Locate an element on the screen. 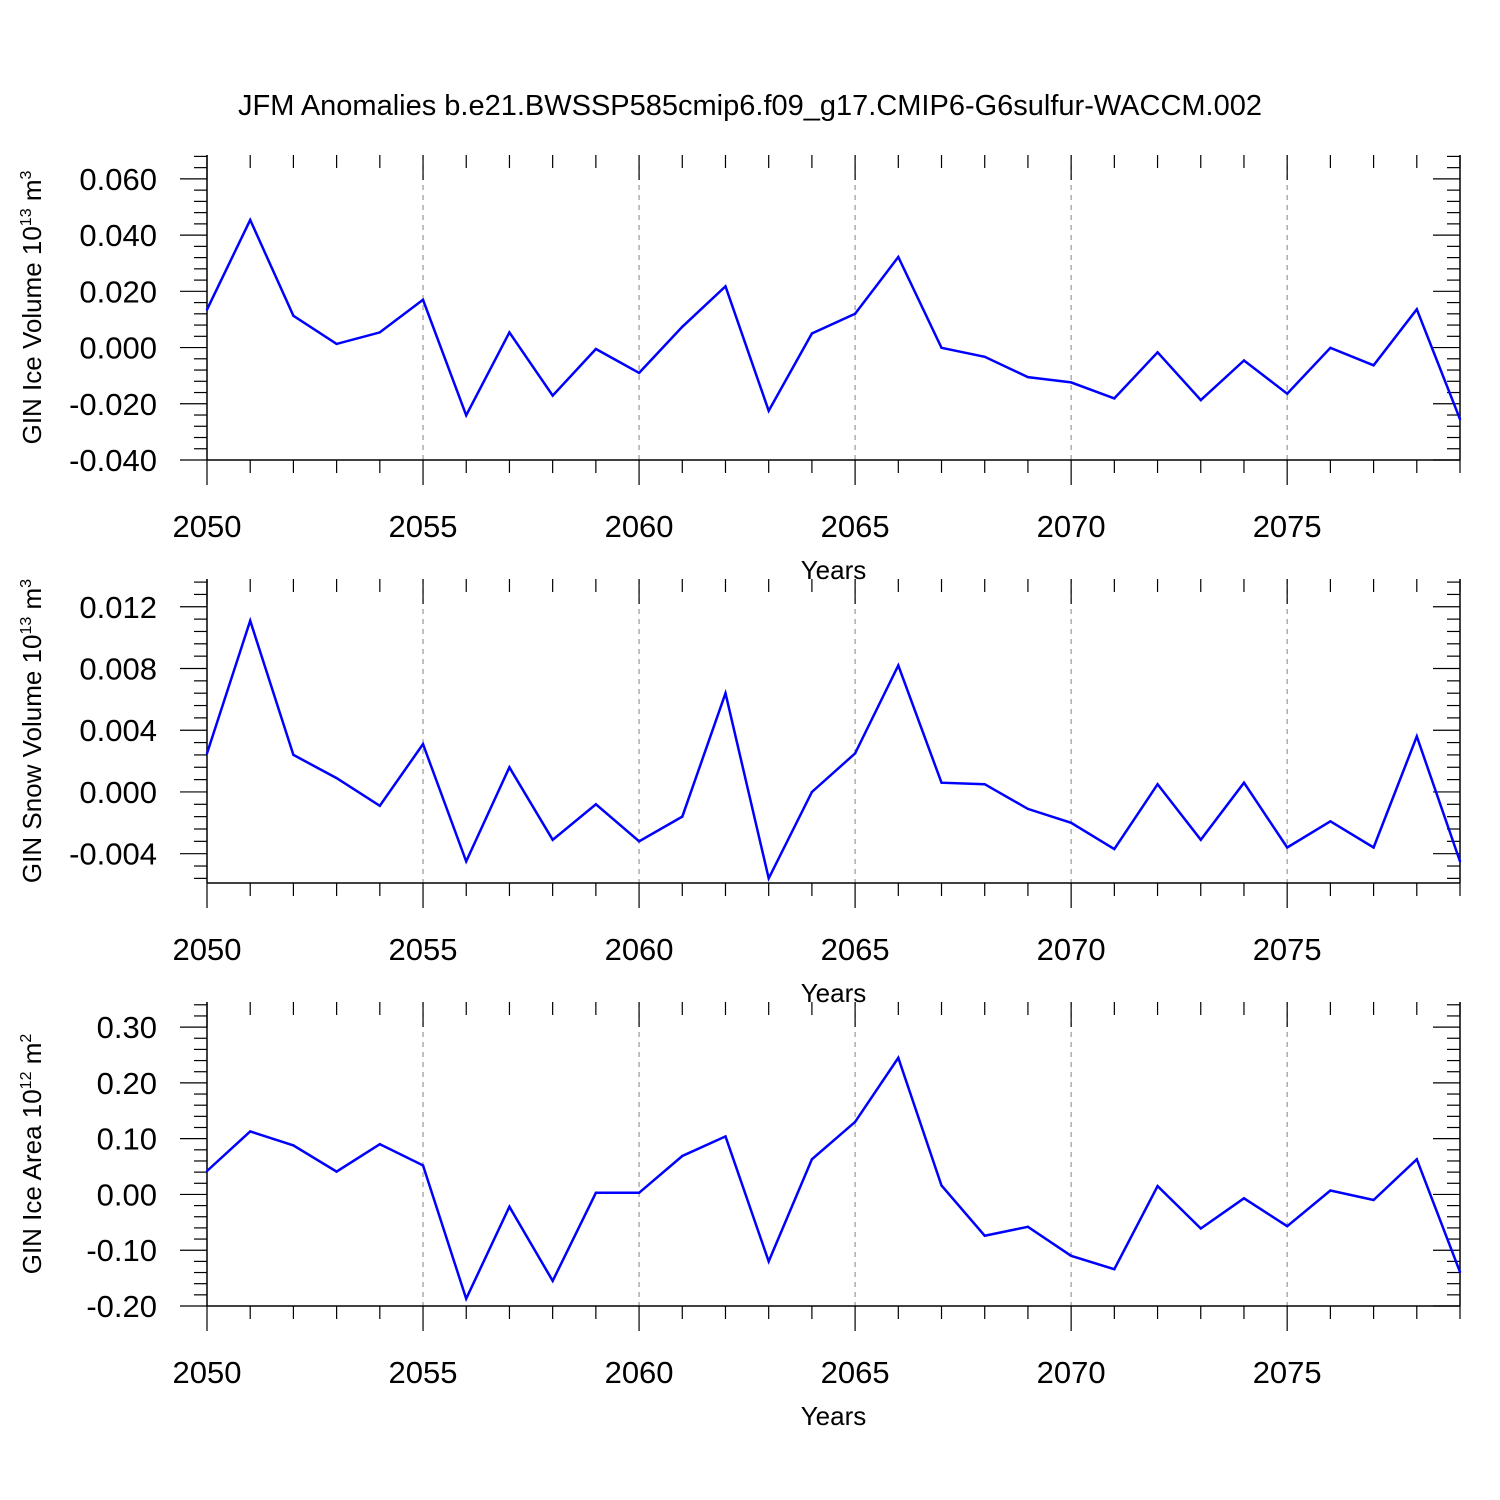 This screenshot has height=1500, width=1500. y-tick-label: 0.008 is located at coordinates (118, 669).